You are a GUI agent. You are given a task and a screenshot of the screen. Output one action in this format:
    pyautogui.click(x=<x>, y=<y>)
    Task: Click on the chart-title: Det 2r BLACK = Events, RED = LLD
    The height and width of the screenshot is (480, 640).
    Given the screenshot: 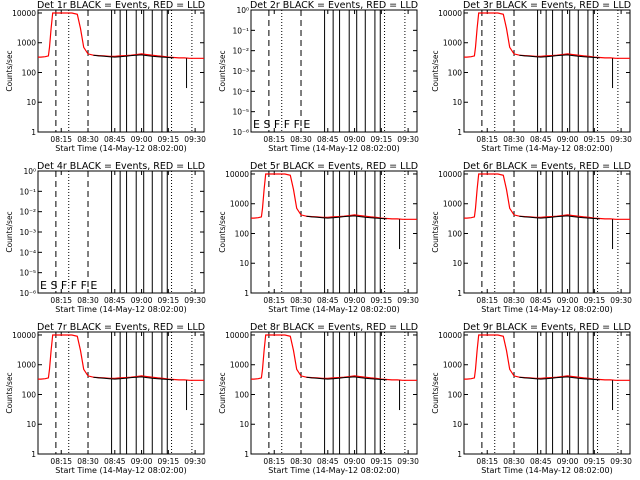 What is the action you would take?
    pyautogui.click(x=334, y=5)
    